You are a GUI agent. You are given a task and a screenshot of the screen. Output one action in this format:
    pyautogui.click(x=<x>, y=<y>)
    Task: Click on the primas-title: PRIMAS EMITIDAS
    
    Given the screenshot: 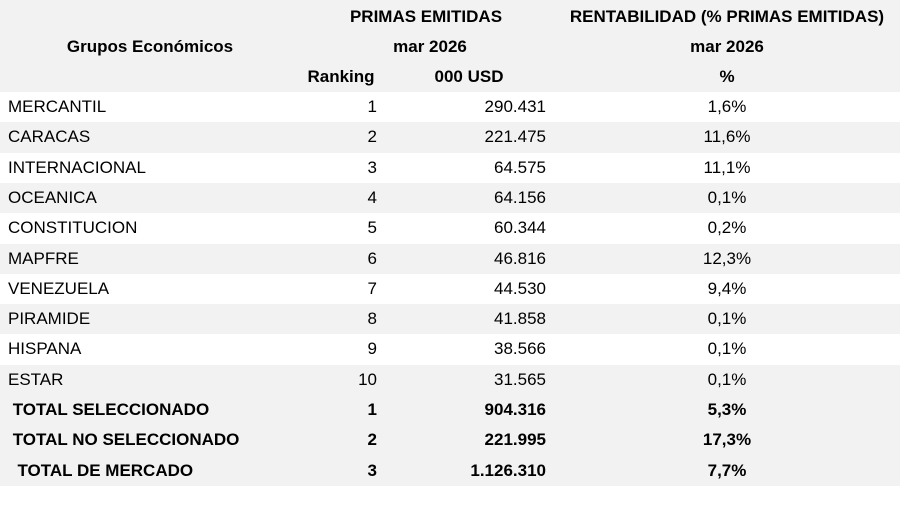 What is the action you would take?
    pyautogui.click(x=426, y=16)
    